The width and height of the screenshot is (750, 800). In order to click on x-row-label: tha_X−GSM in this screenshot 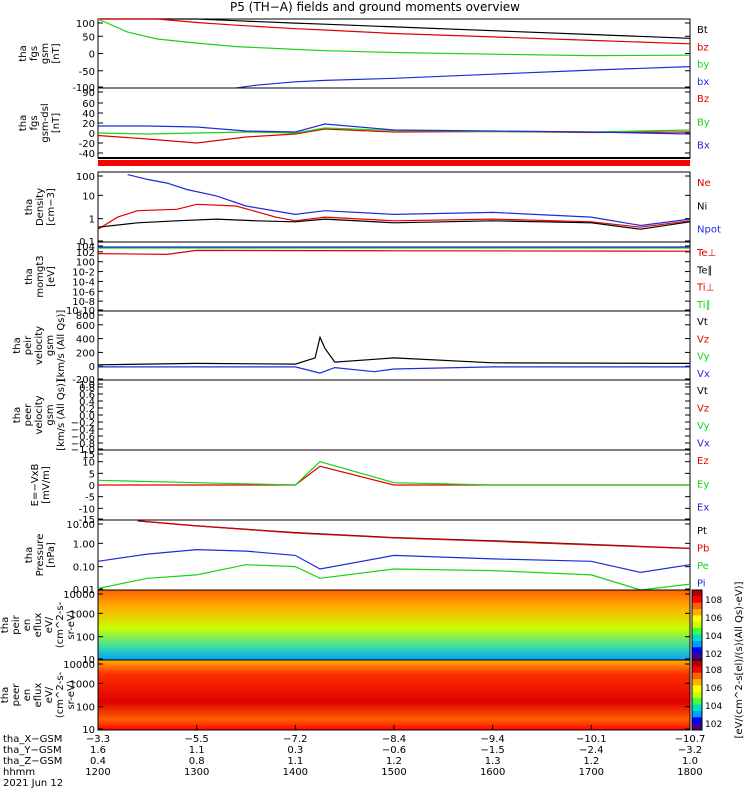, I will do `click(32, 739)`.